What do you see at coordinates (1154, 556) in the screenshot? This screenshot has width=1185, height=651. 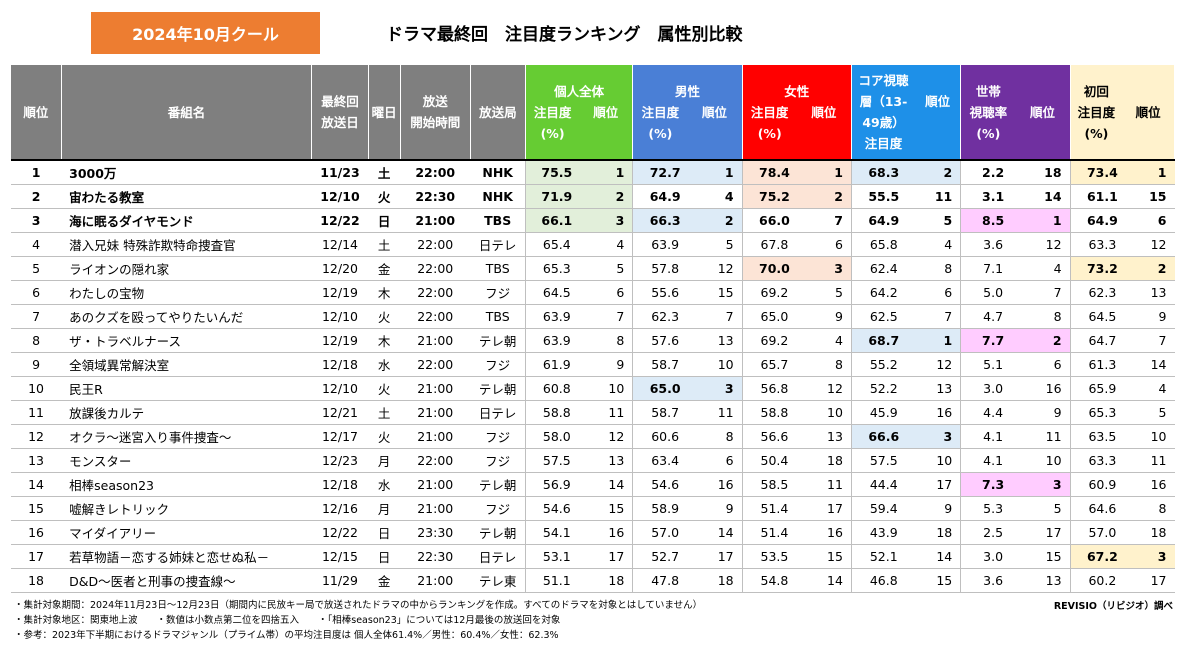 I see `cell-first-rank: 3` at bounding box center [1154, 556].